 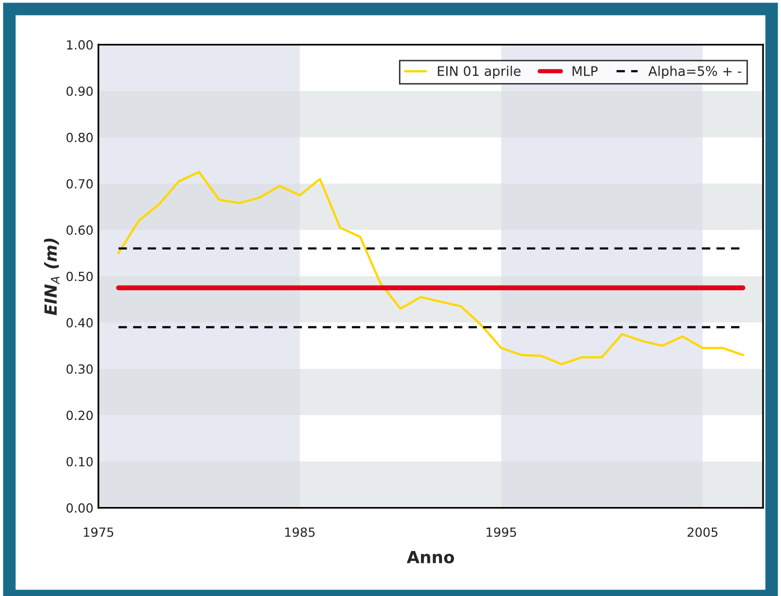 What do you see at coordinates (79, 137) in the screenshot?
I see `y-tick-label: 0.80` at bounding box center [79, 137].